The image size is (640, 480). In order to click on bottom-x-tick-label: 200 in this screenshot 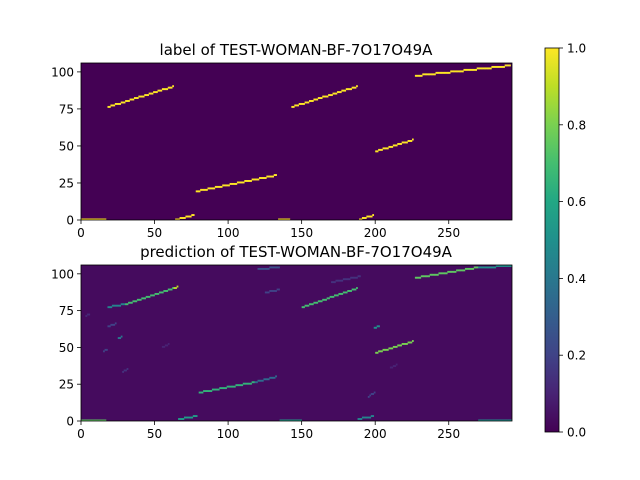, I will do `click(375, 434)`.